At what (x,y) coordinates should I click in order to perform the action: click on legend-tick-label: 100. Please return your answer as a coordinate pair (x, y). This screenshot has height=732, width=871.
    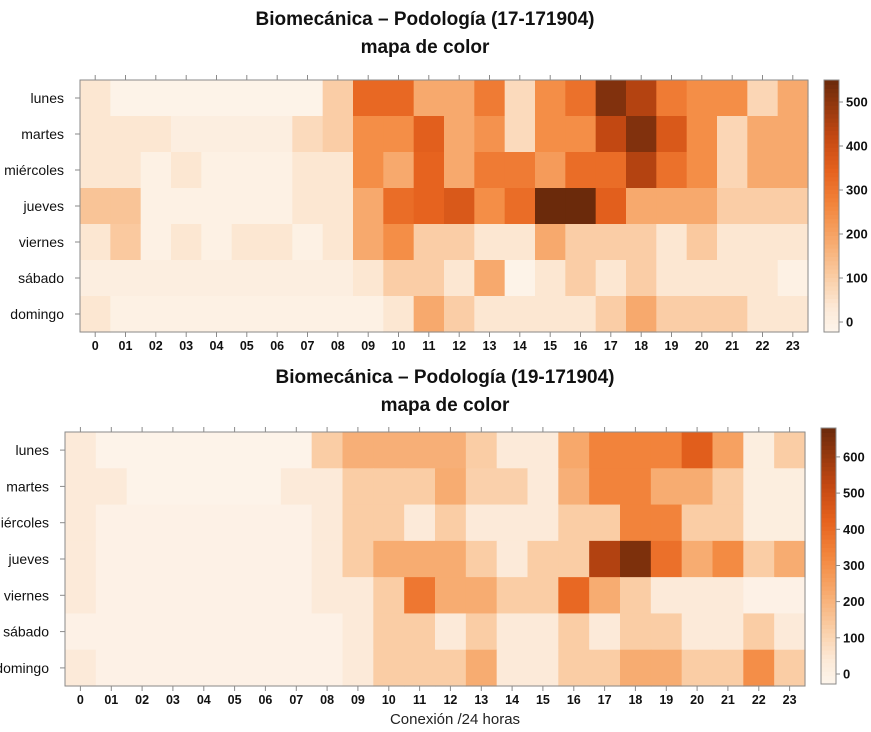
    Looking at the image, I should click on (854, 637).